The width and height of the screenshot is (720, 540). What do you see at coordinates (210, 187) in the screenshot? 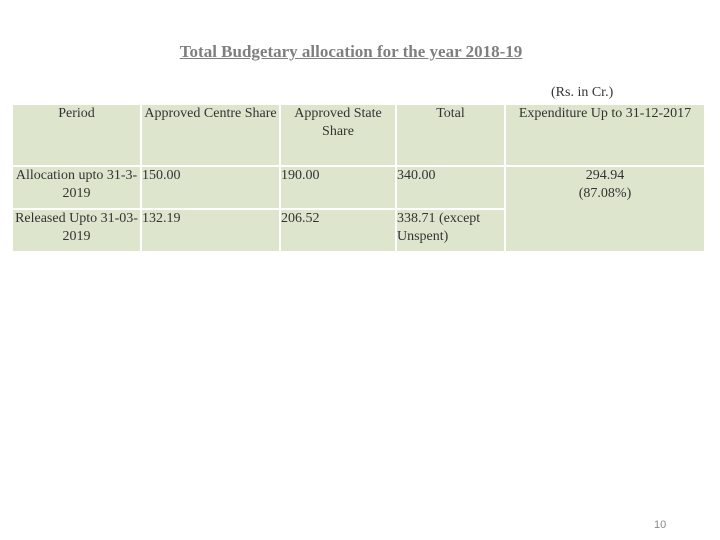
I see `cell-centre-share: 150.00` at bounding box center [210, 187].